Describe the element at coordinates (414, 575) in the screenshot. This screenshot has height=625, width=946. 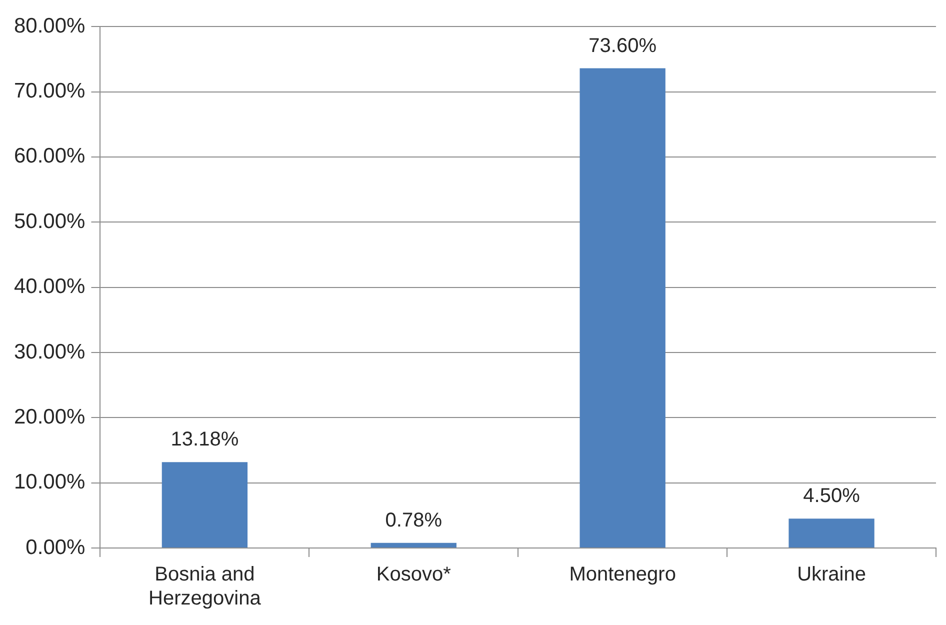
I see `x-tick-label: Kosovo*` at that location.